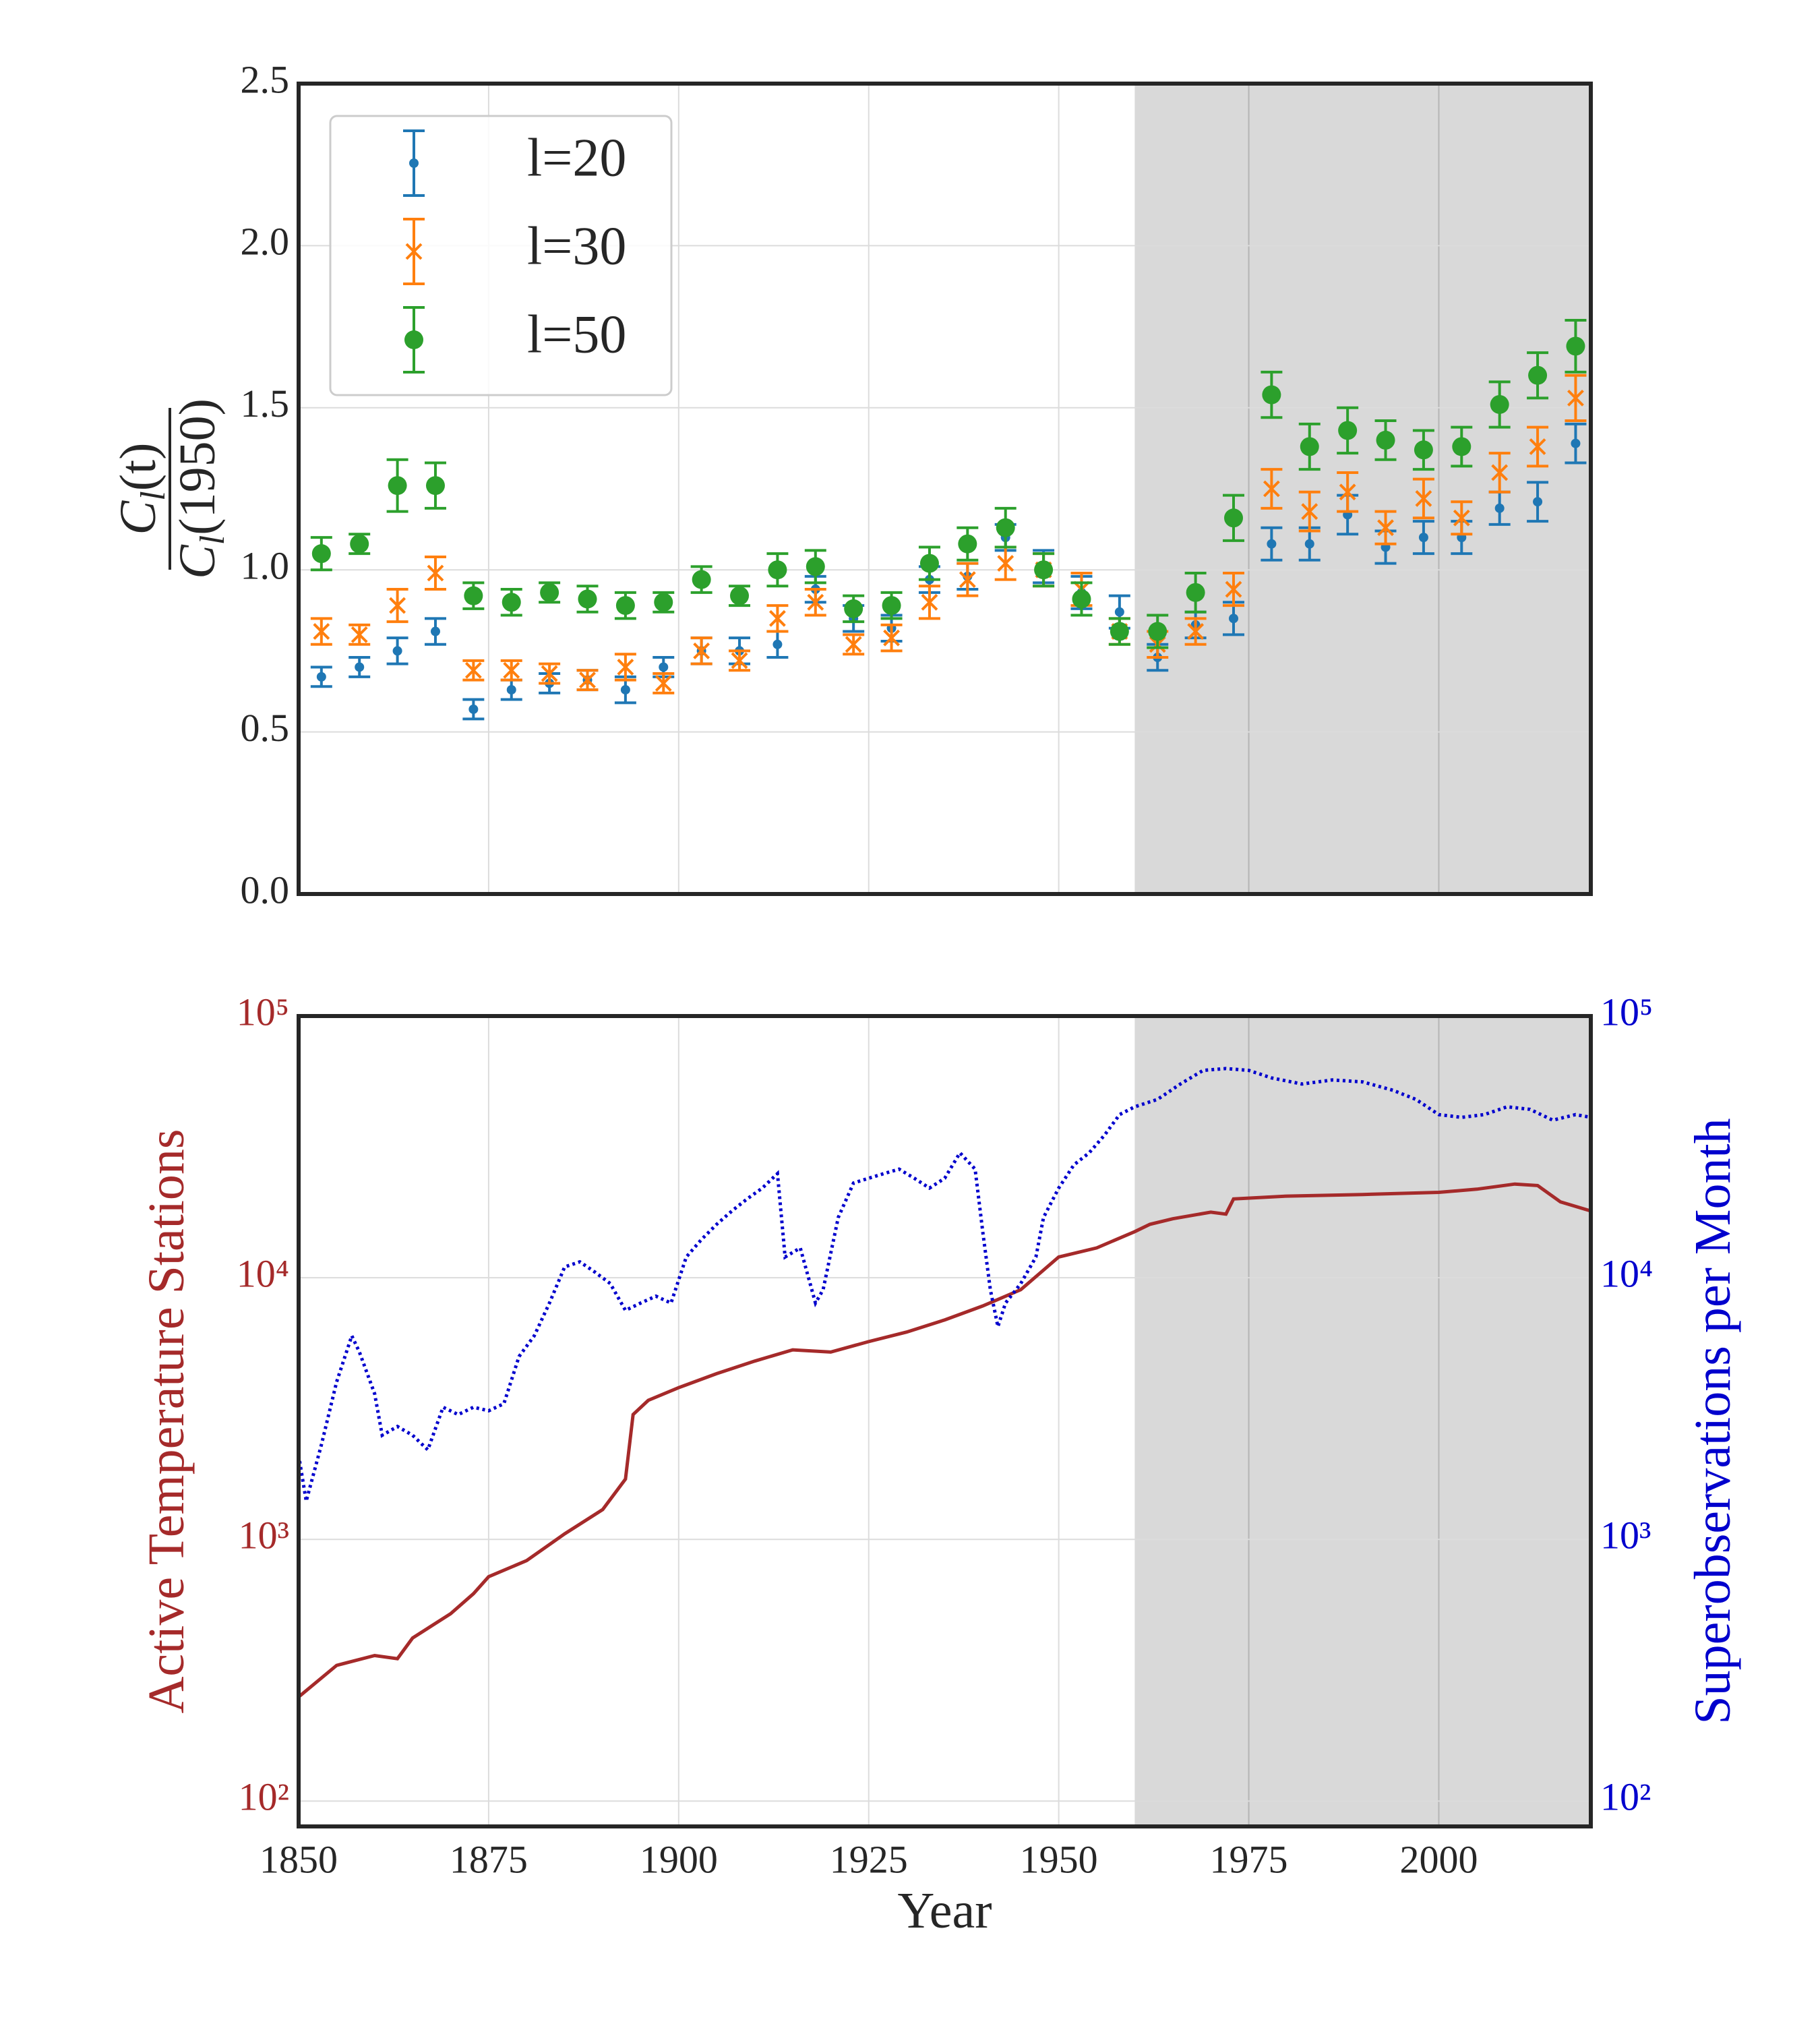  I want to click on x-tick-label: 1850, so click(299, 1859).